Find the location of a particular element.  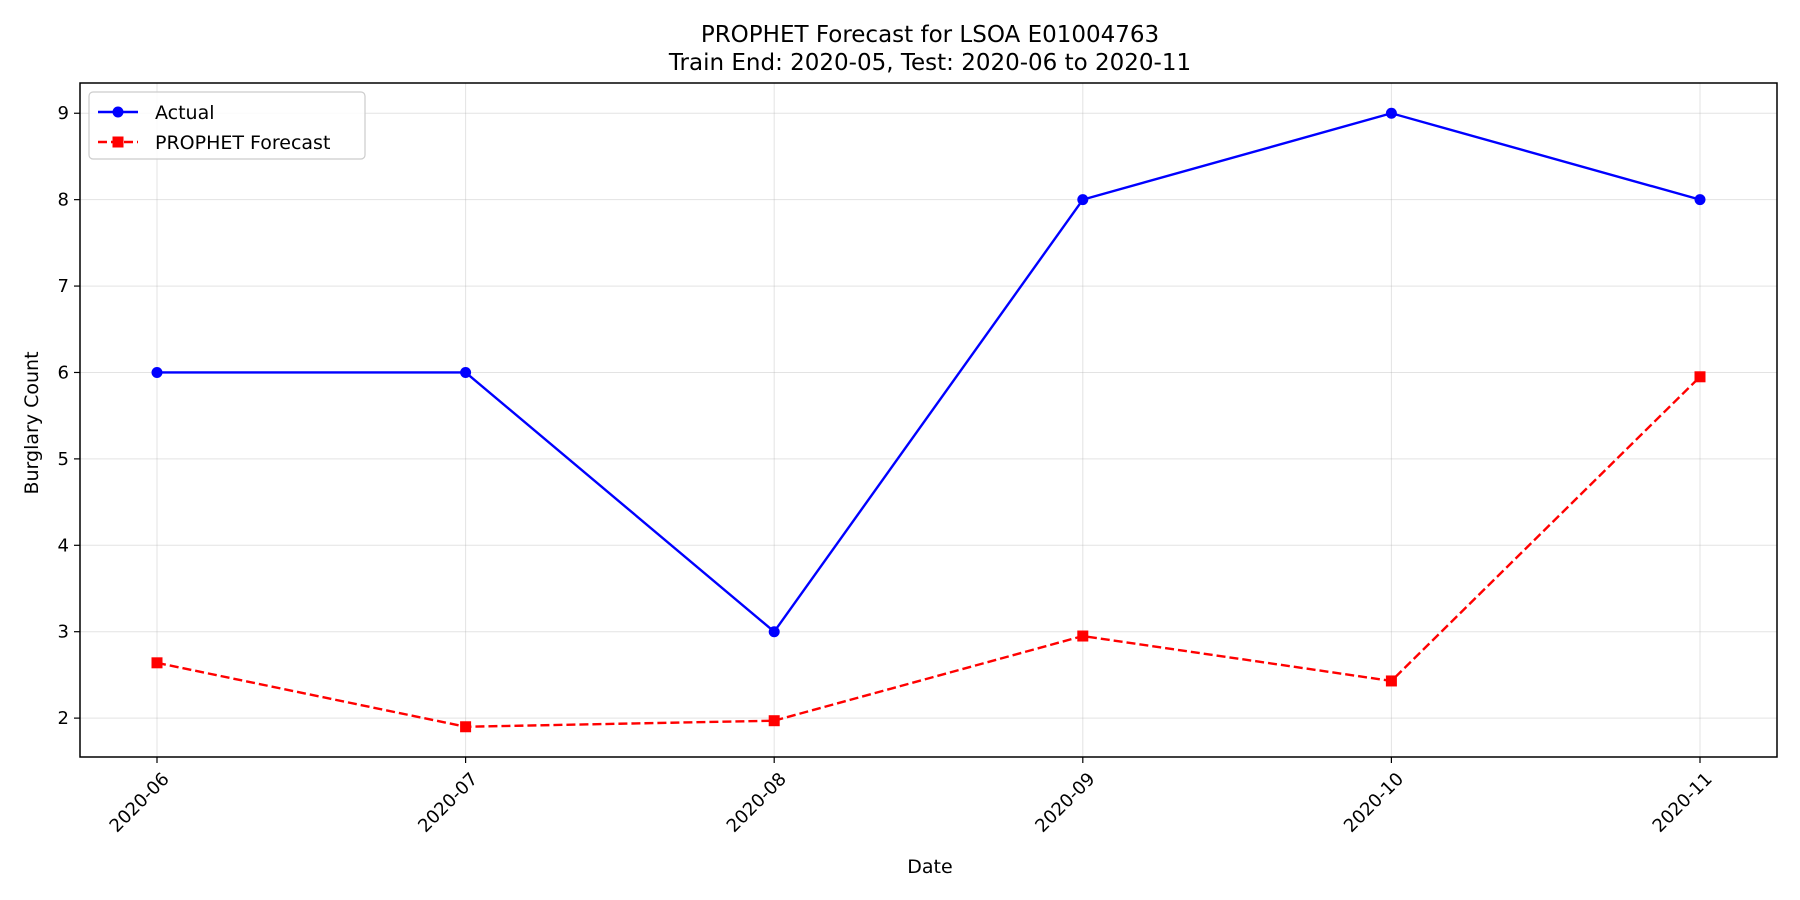

legend-box is located at coordinates (227, 125).